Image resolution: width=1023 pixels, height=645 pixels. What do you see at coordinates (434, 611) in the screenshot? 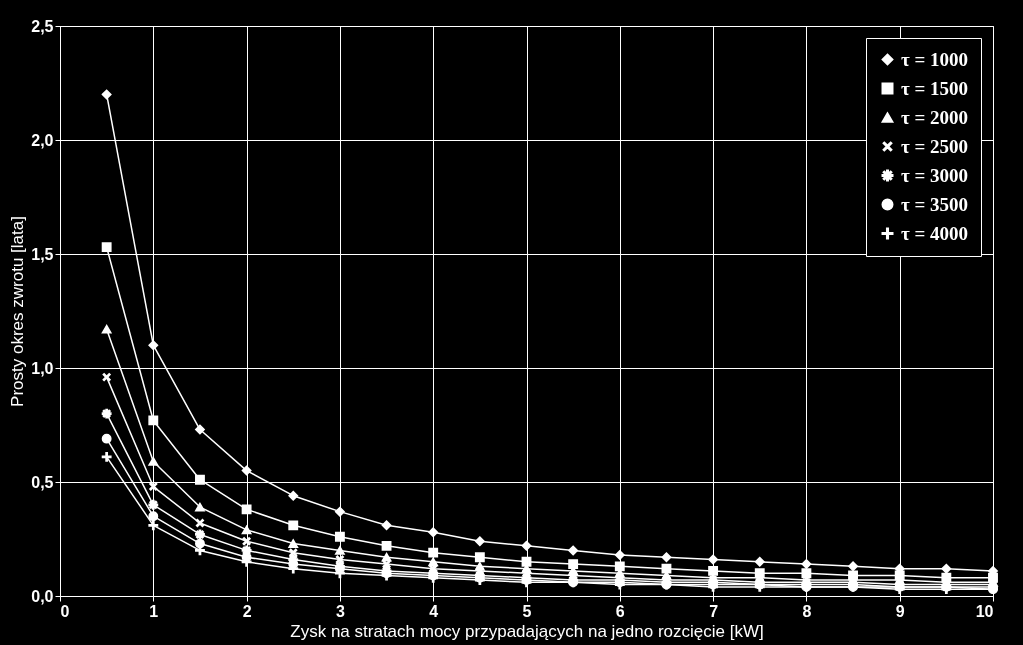
I see `x-tick-label: 4` at bounding box center [434, 611].